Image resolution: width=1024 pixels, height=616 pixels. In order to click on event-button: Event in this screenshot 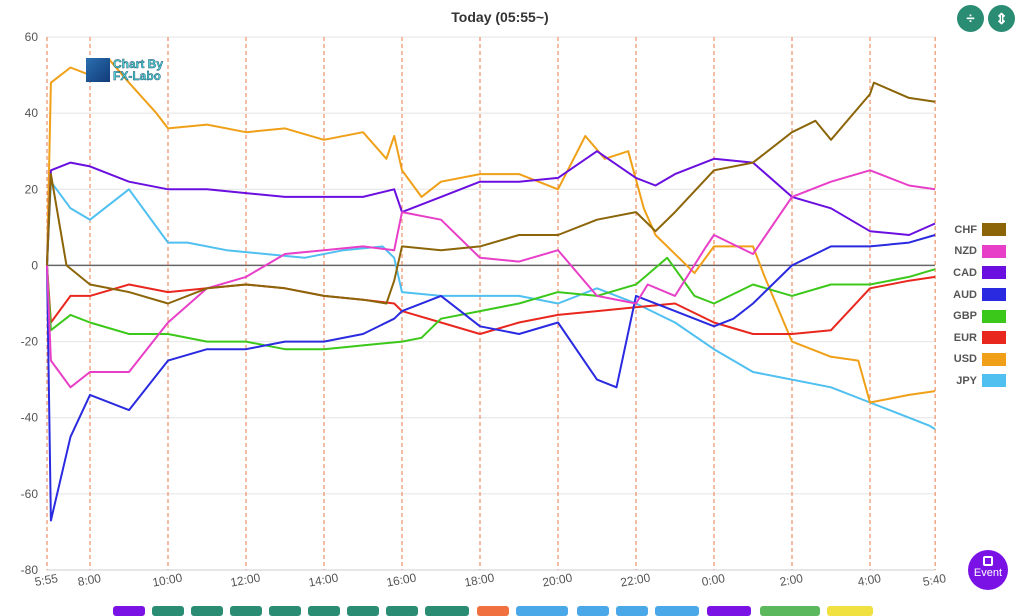, I will do `click(988, 570)`.